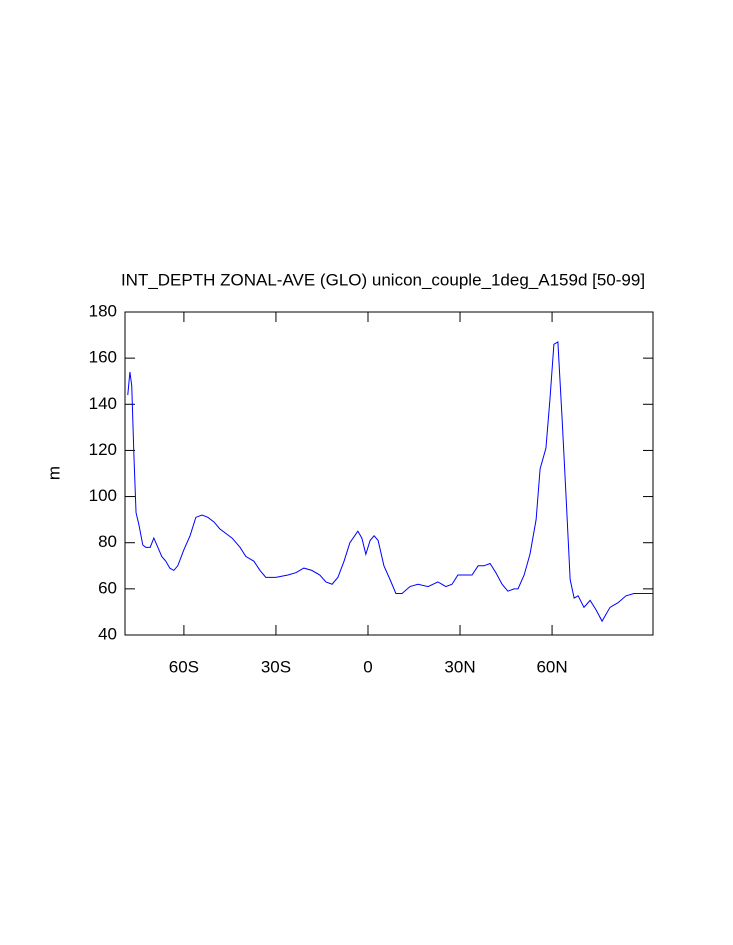 The image size is (733, 945). I want to click on y-tick-label: 80, so click(107, 541).